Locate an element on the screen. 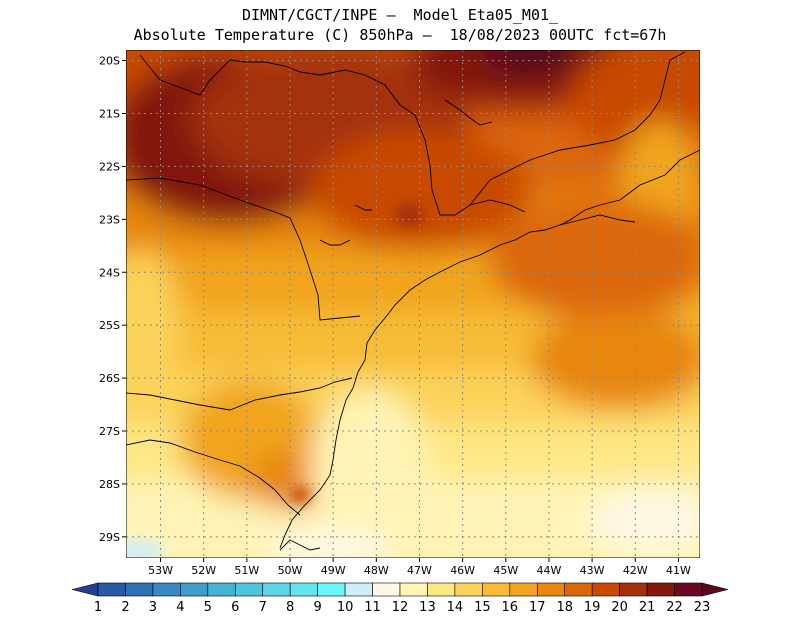 This screenshot has height=618, width=800. colorbar-label: 17 is located at coordinates (537, 607).